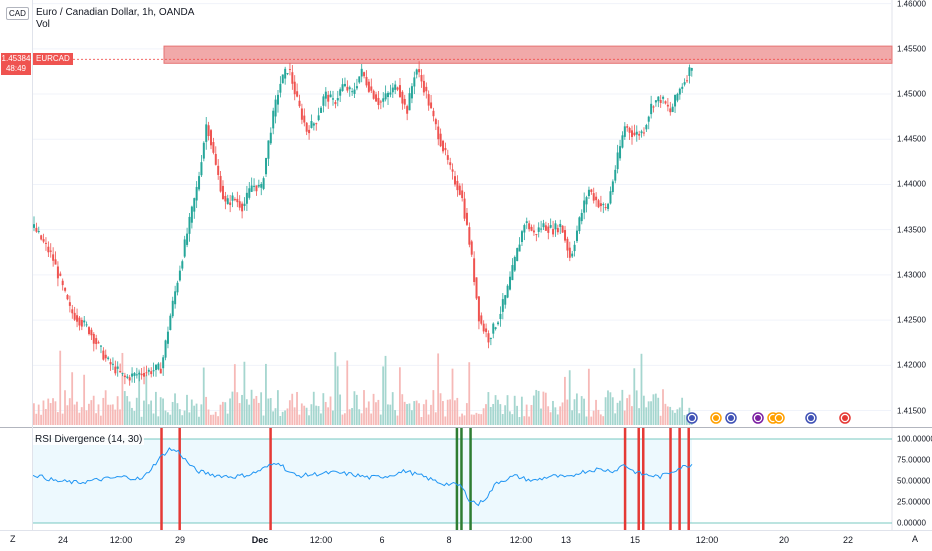  Describe the element at coordinates (848, 540) in the screenshot. I see `x-tick-label: 22` at that location.